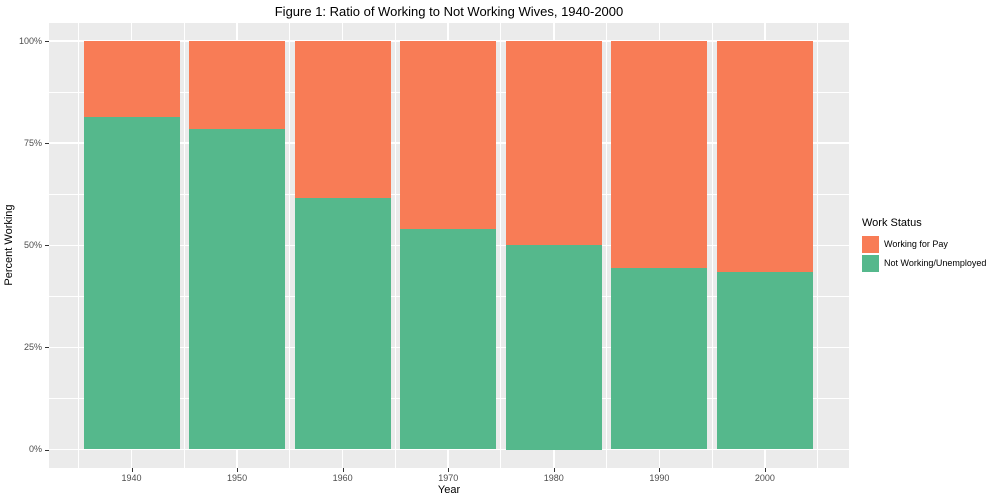 This screenshot has width=1000, height=500. Describe the element at coordinates (449, 490) in the screenshot. I see `x-axis-title: Year` at that location.